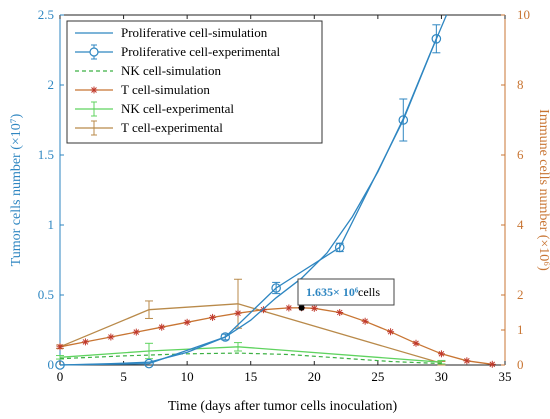 This screenshot has height=419, width=550. What do you see at coordinates (314, 376) in the screenshot?
I see `x-tick-label: 20` at bounding box center [314, 376].